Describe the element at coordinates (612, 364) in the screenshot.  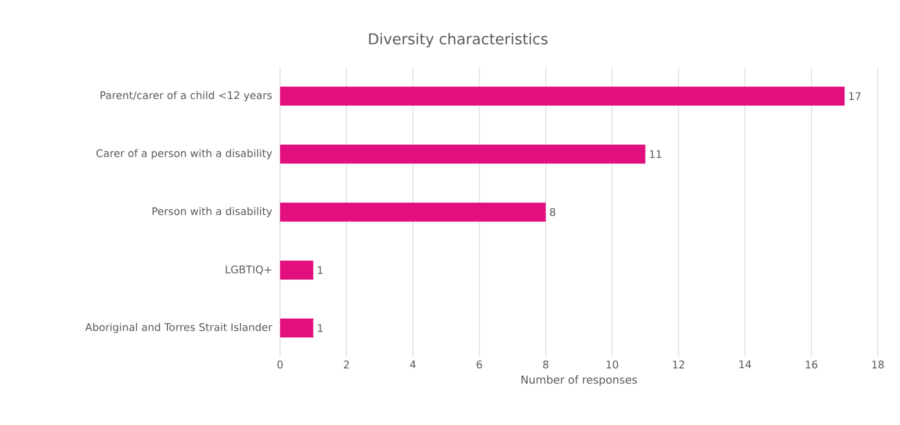
I see `x-tick-label: 10` at that location.